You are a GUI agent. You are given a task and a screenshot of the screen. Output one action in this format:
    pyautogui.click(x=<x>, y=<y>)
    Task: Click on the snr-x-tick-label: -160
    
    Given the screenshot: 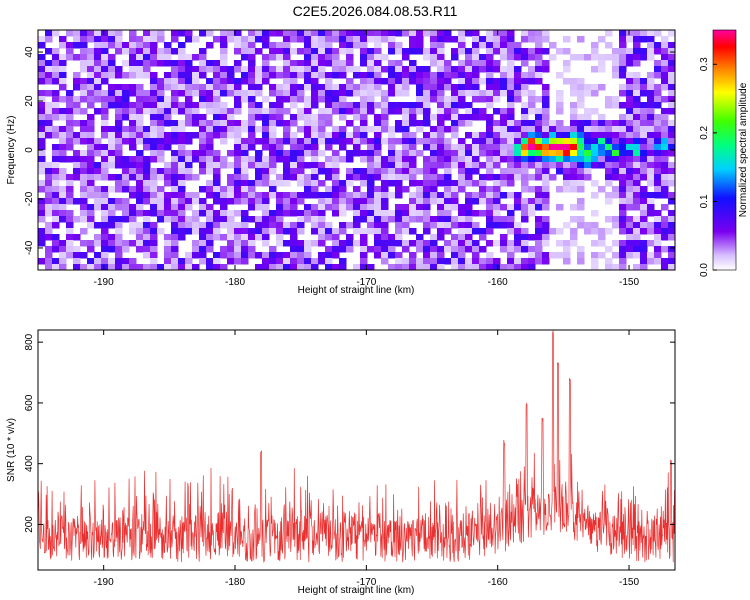 What is the action you would take?
    pyautogui.click(x=498, y=582)
    